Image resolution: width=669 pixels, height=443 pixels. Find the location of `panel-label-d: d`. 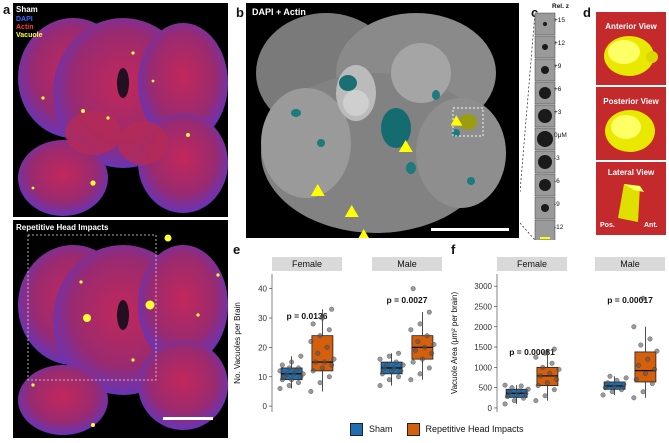

panel-label-d: d is located at coordinates (587, 12).